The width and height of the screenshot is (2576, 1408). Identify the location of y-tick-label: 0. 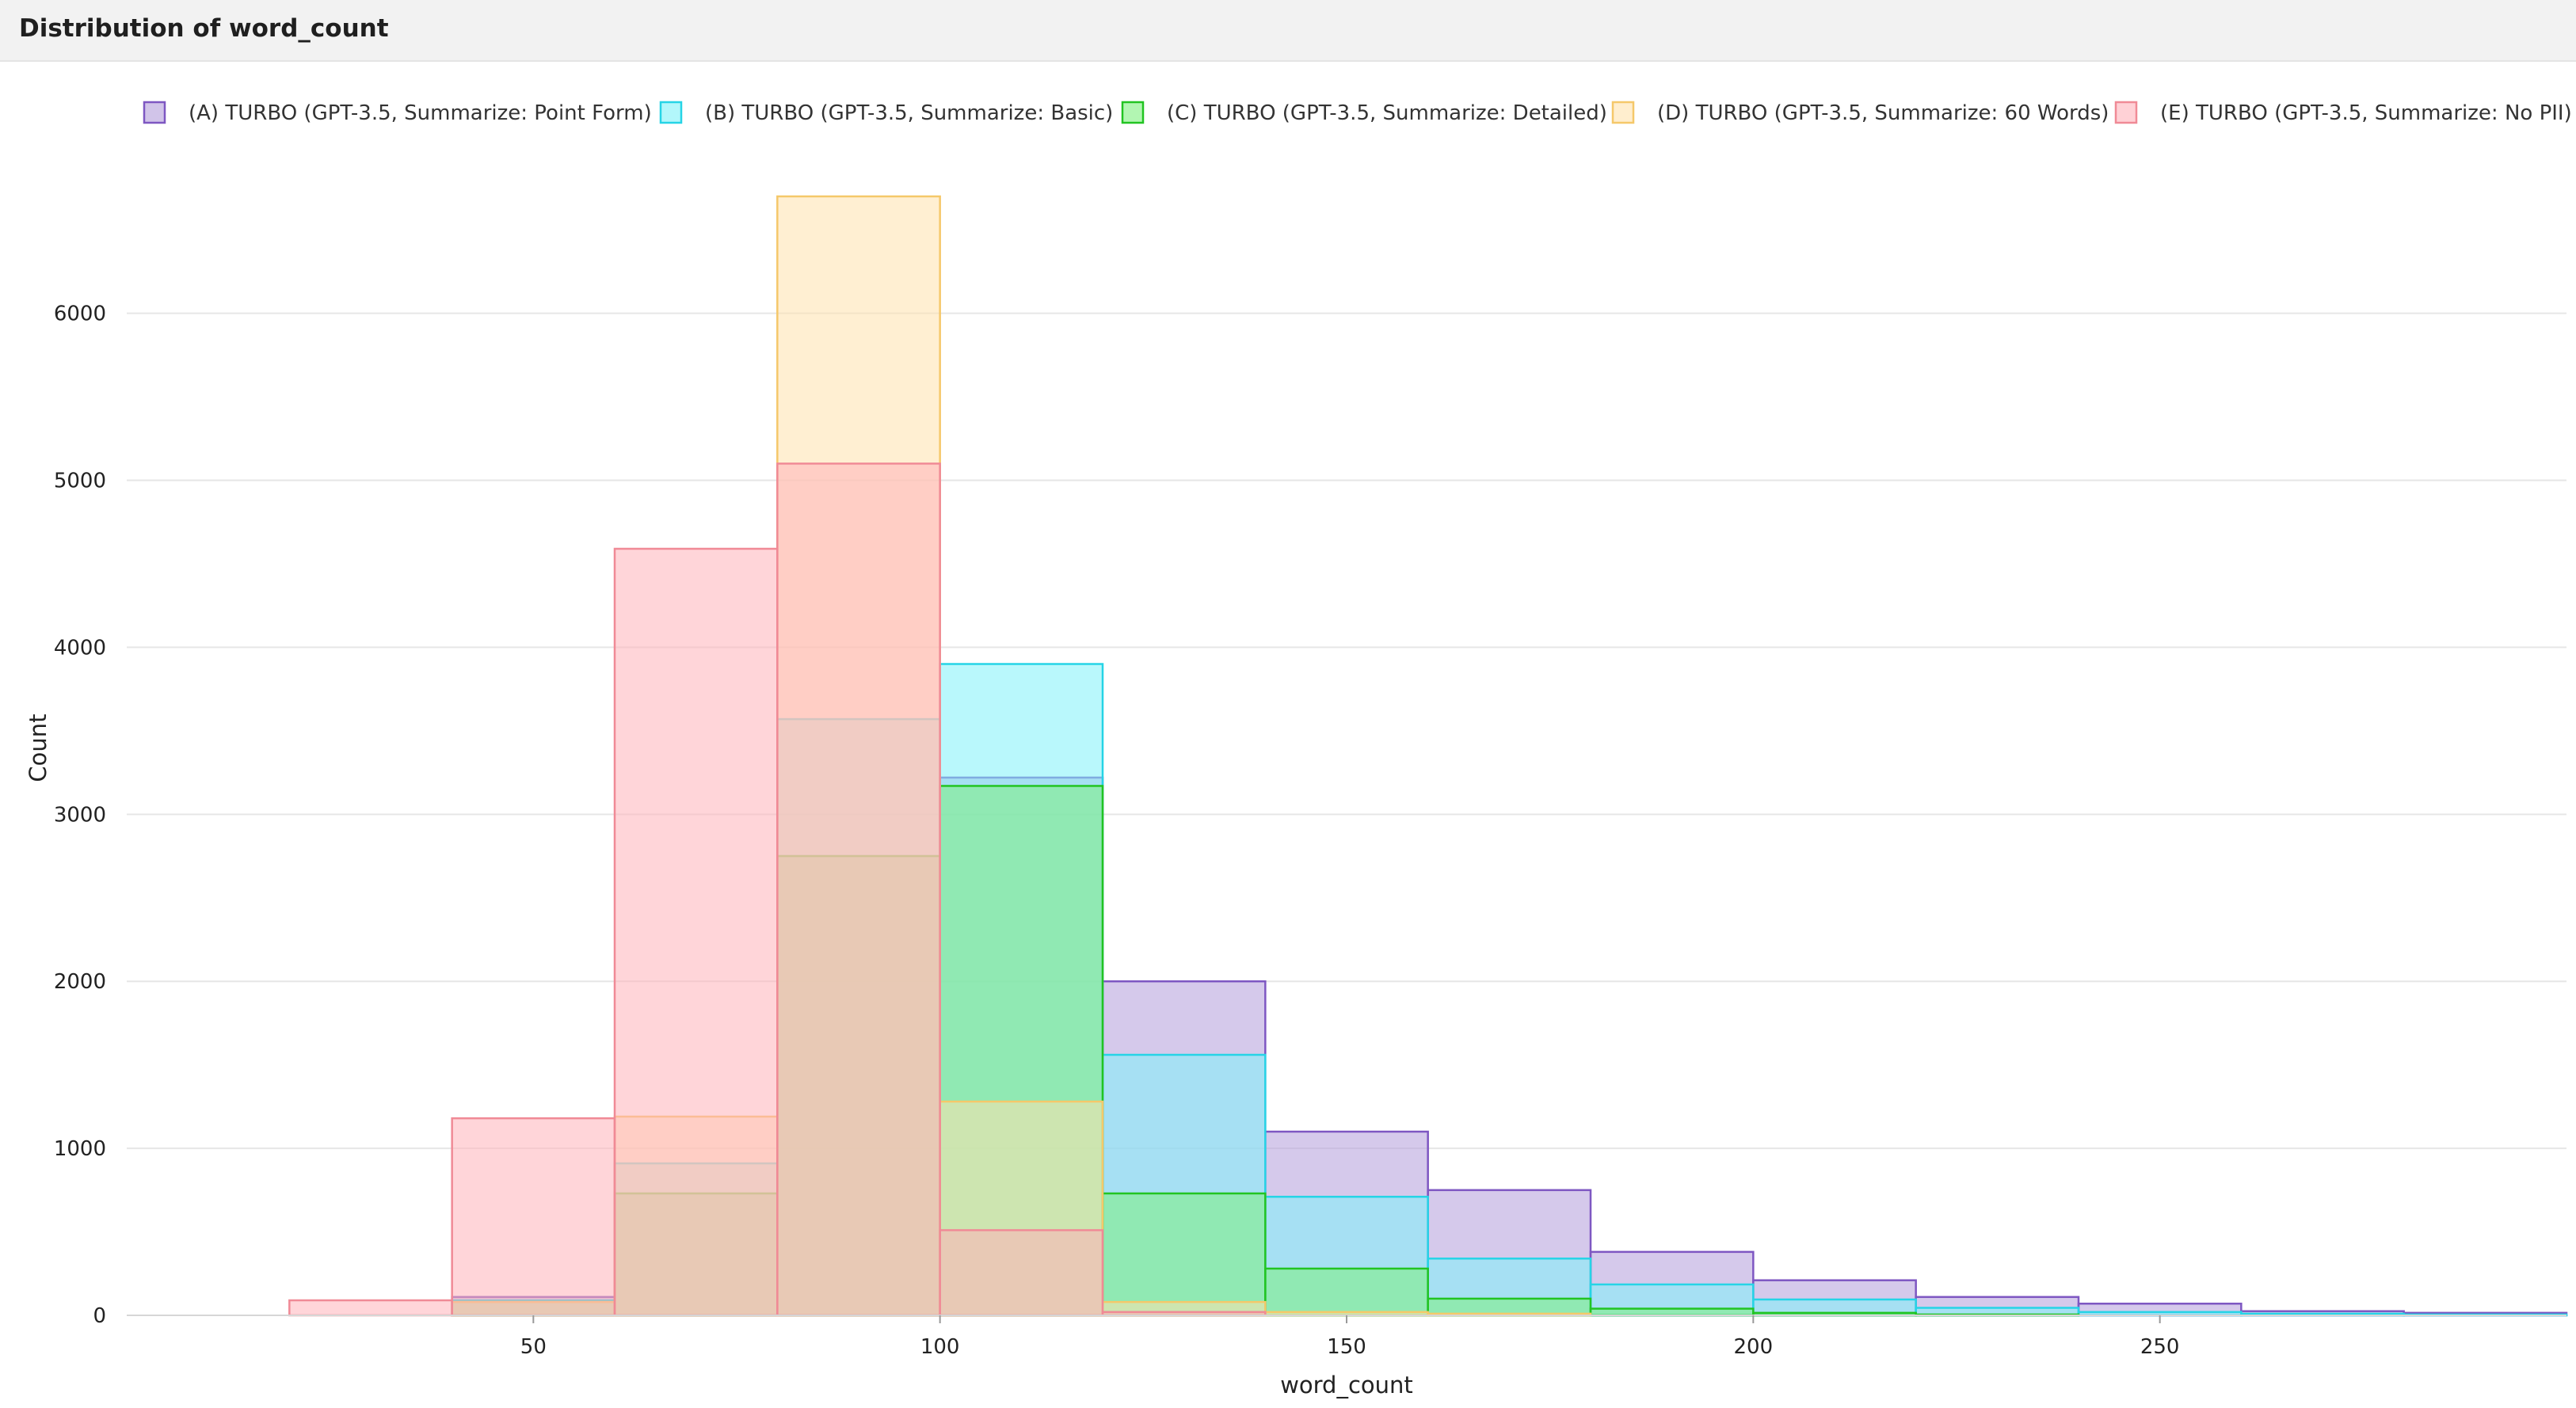
(100, 1316).